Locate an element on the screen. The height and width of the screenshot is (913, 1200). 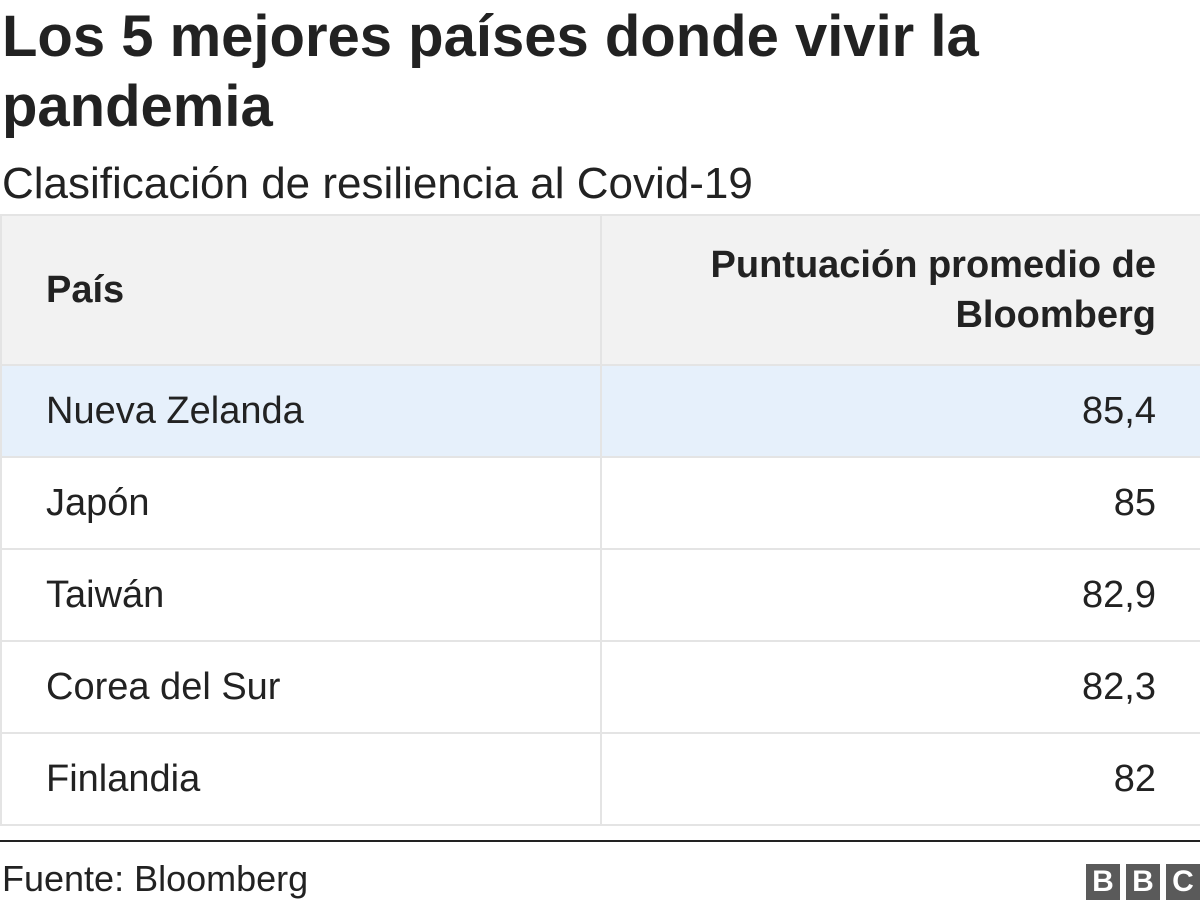
score-cell: 82 is located at coordinates (900, 779).